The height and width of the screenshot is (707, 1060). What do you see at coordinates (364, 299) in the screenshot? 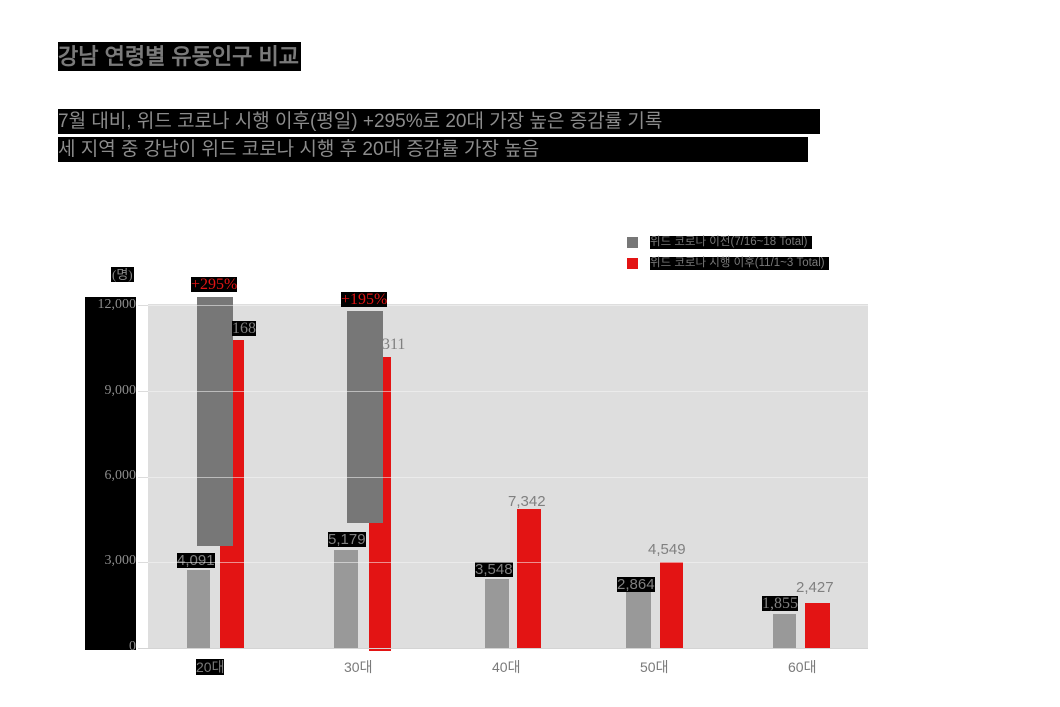
I see `change-label-30s: +195%` at bounding box center [364, 299].